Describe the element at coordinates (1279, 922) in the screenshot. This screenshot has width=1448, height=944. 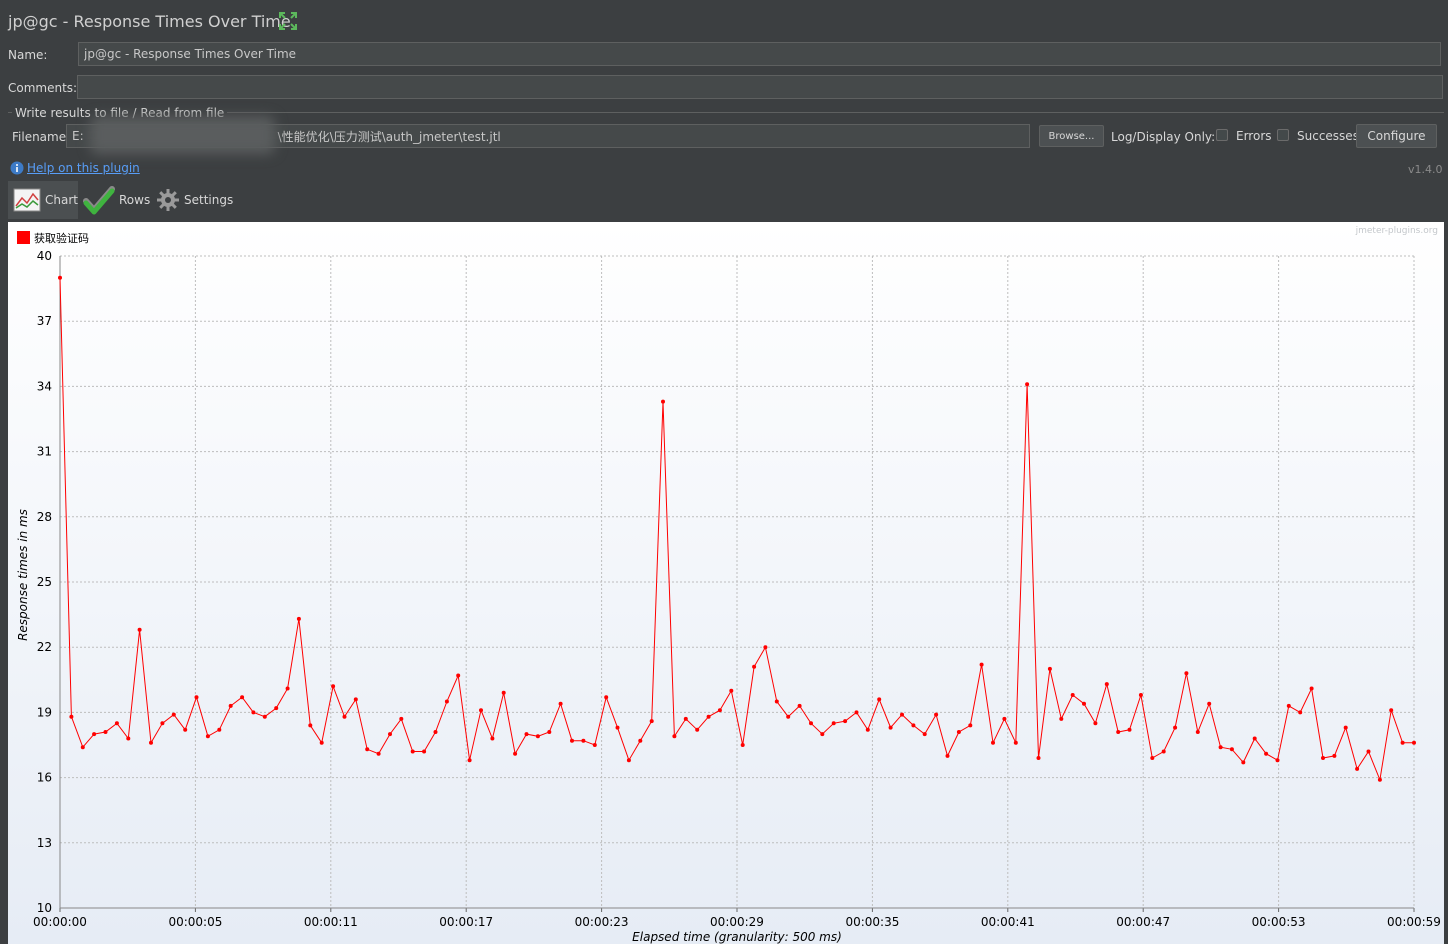
I see `x-tick-label: 00:00:53` at that location.